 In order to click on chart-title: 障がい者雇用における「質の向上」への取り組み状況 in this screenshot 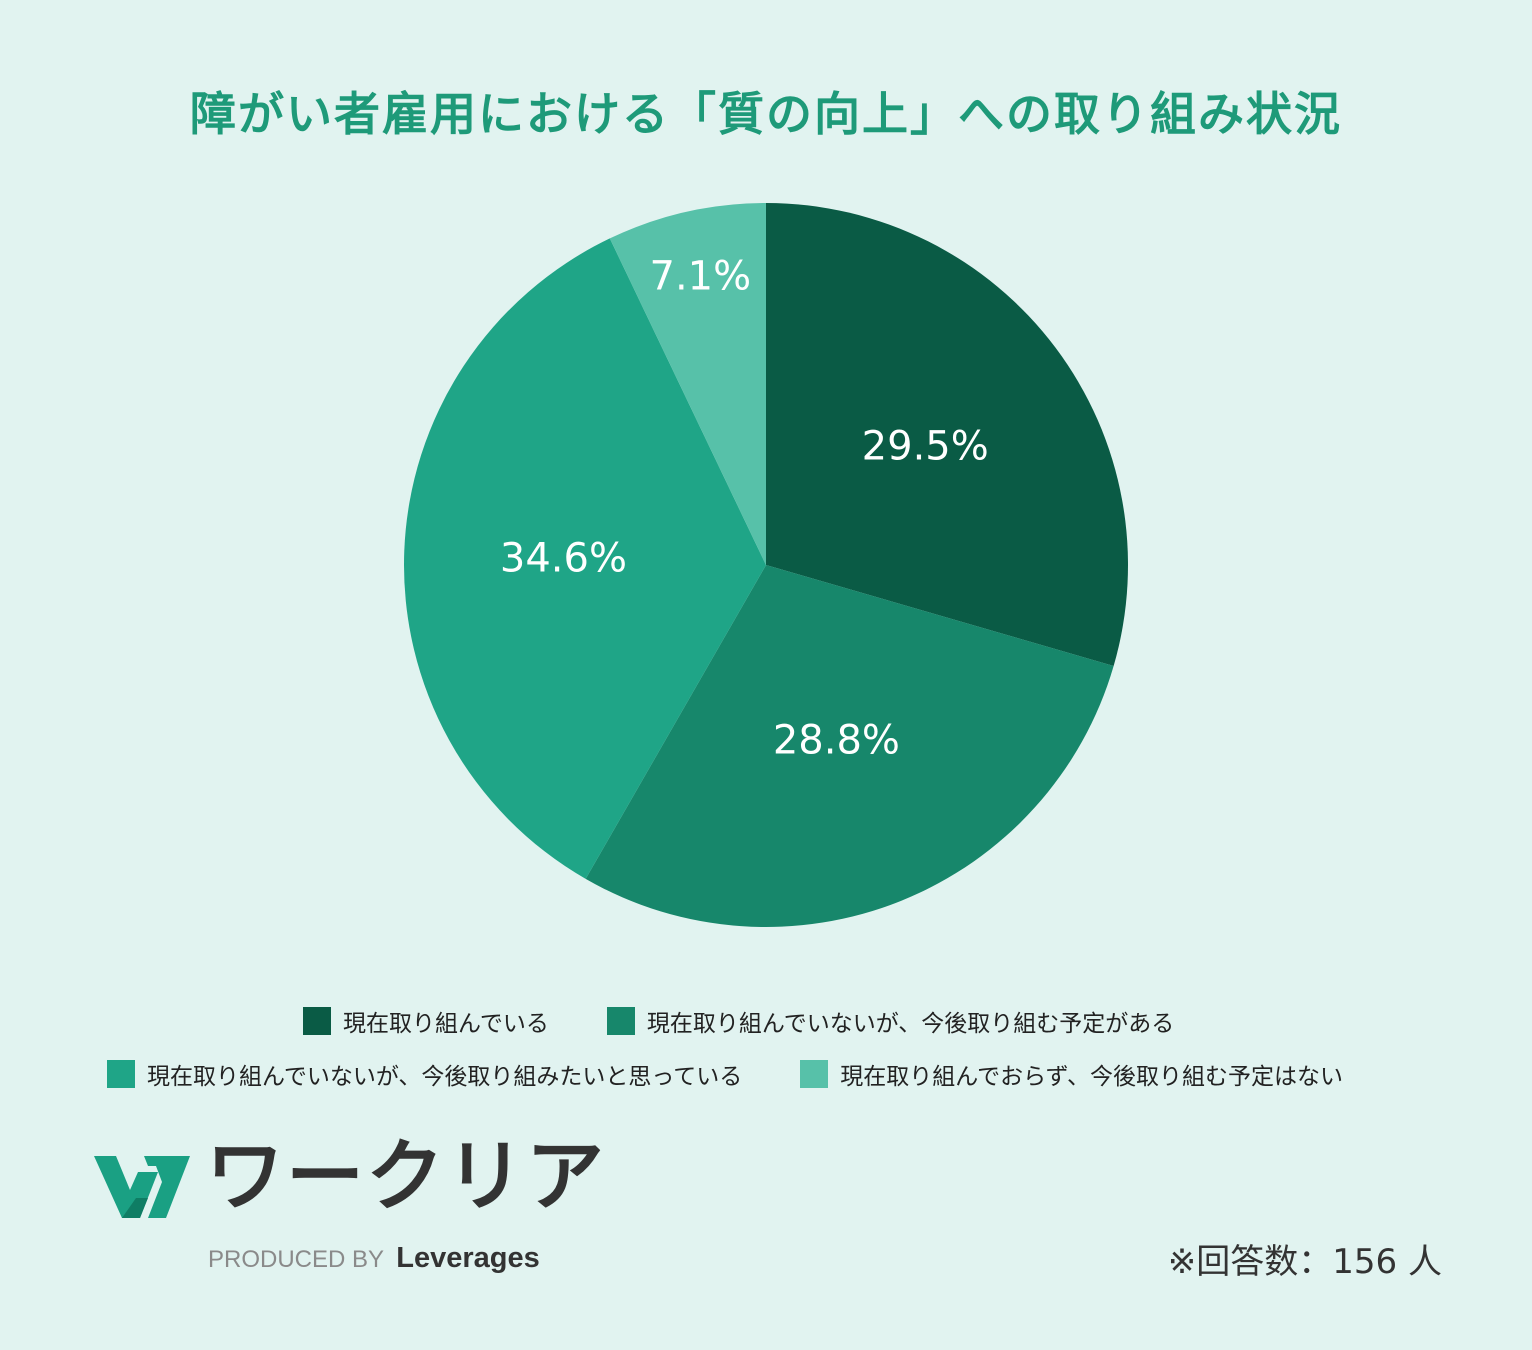, I will do `click(766, 114)`.